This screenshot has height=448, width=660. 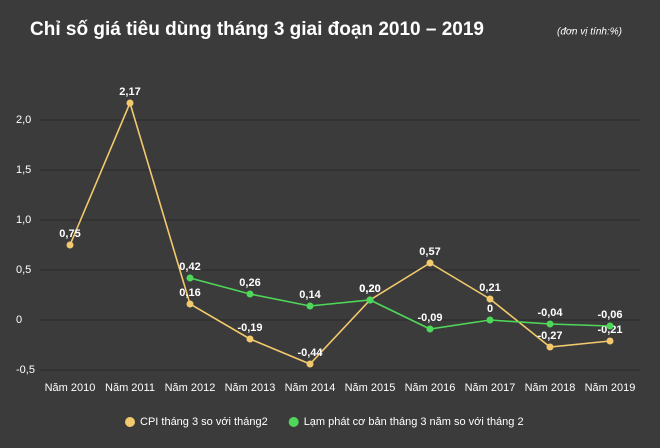 I want to click on data-label: 0,14, so click(x=310, y=295).